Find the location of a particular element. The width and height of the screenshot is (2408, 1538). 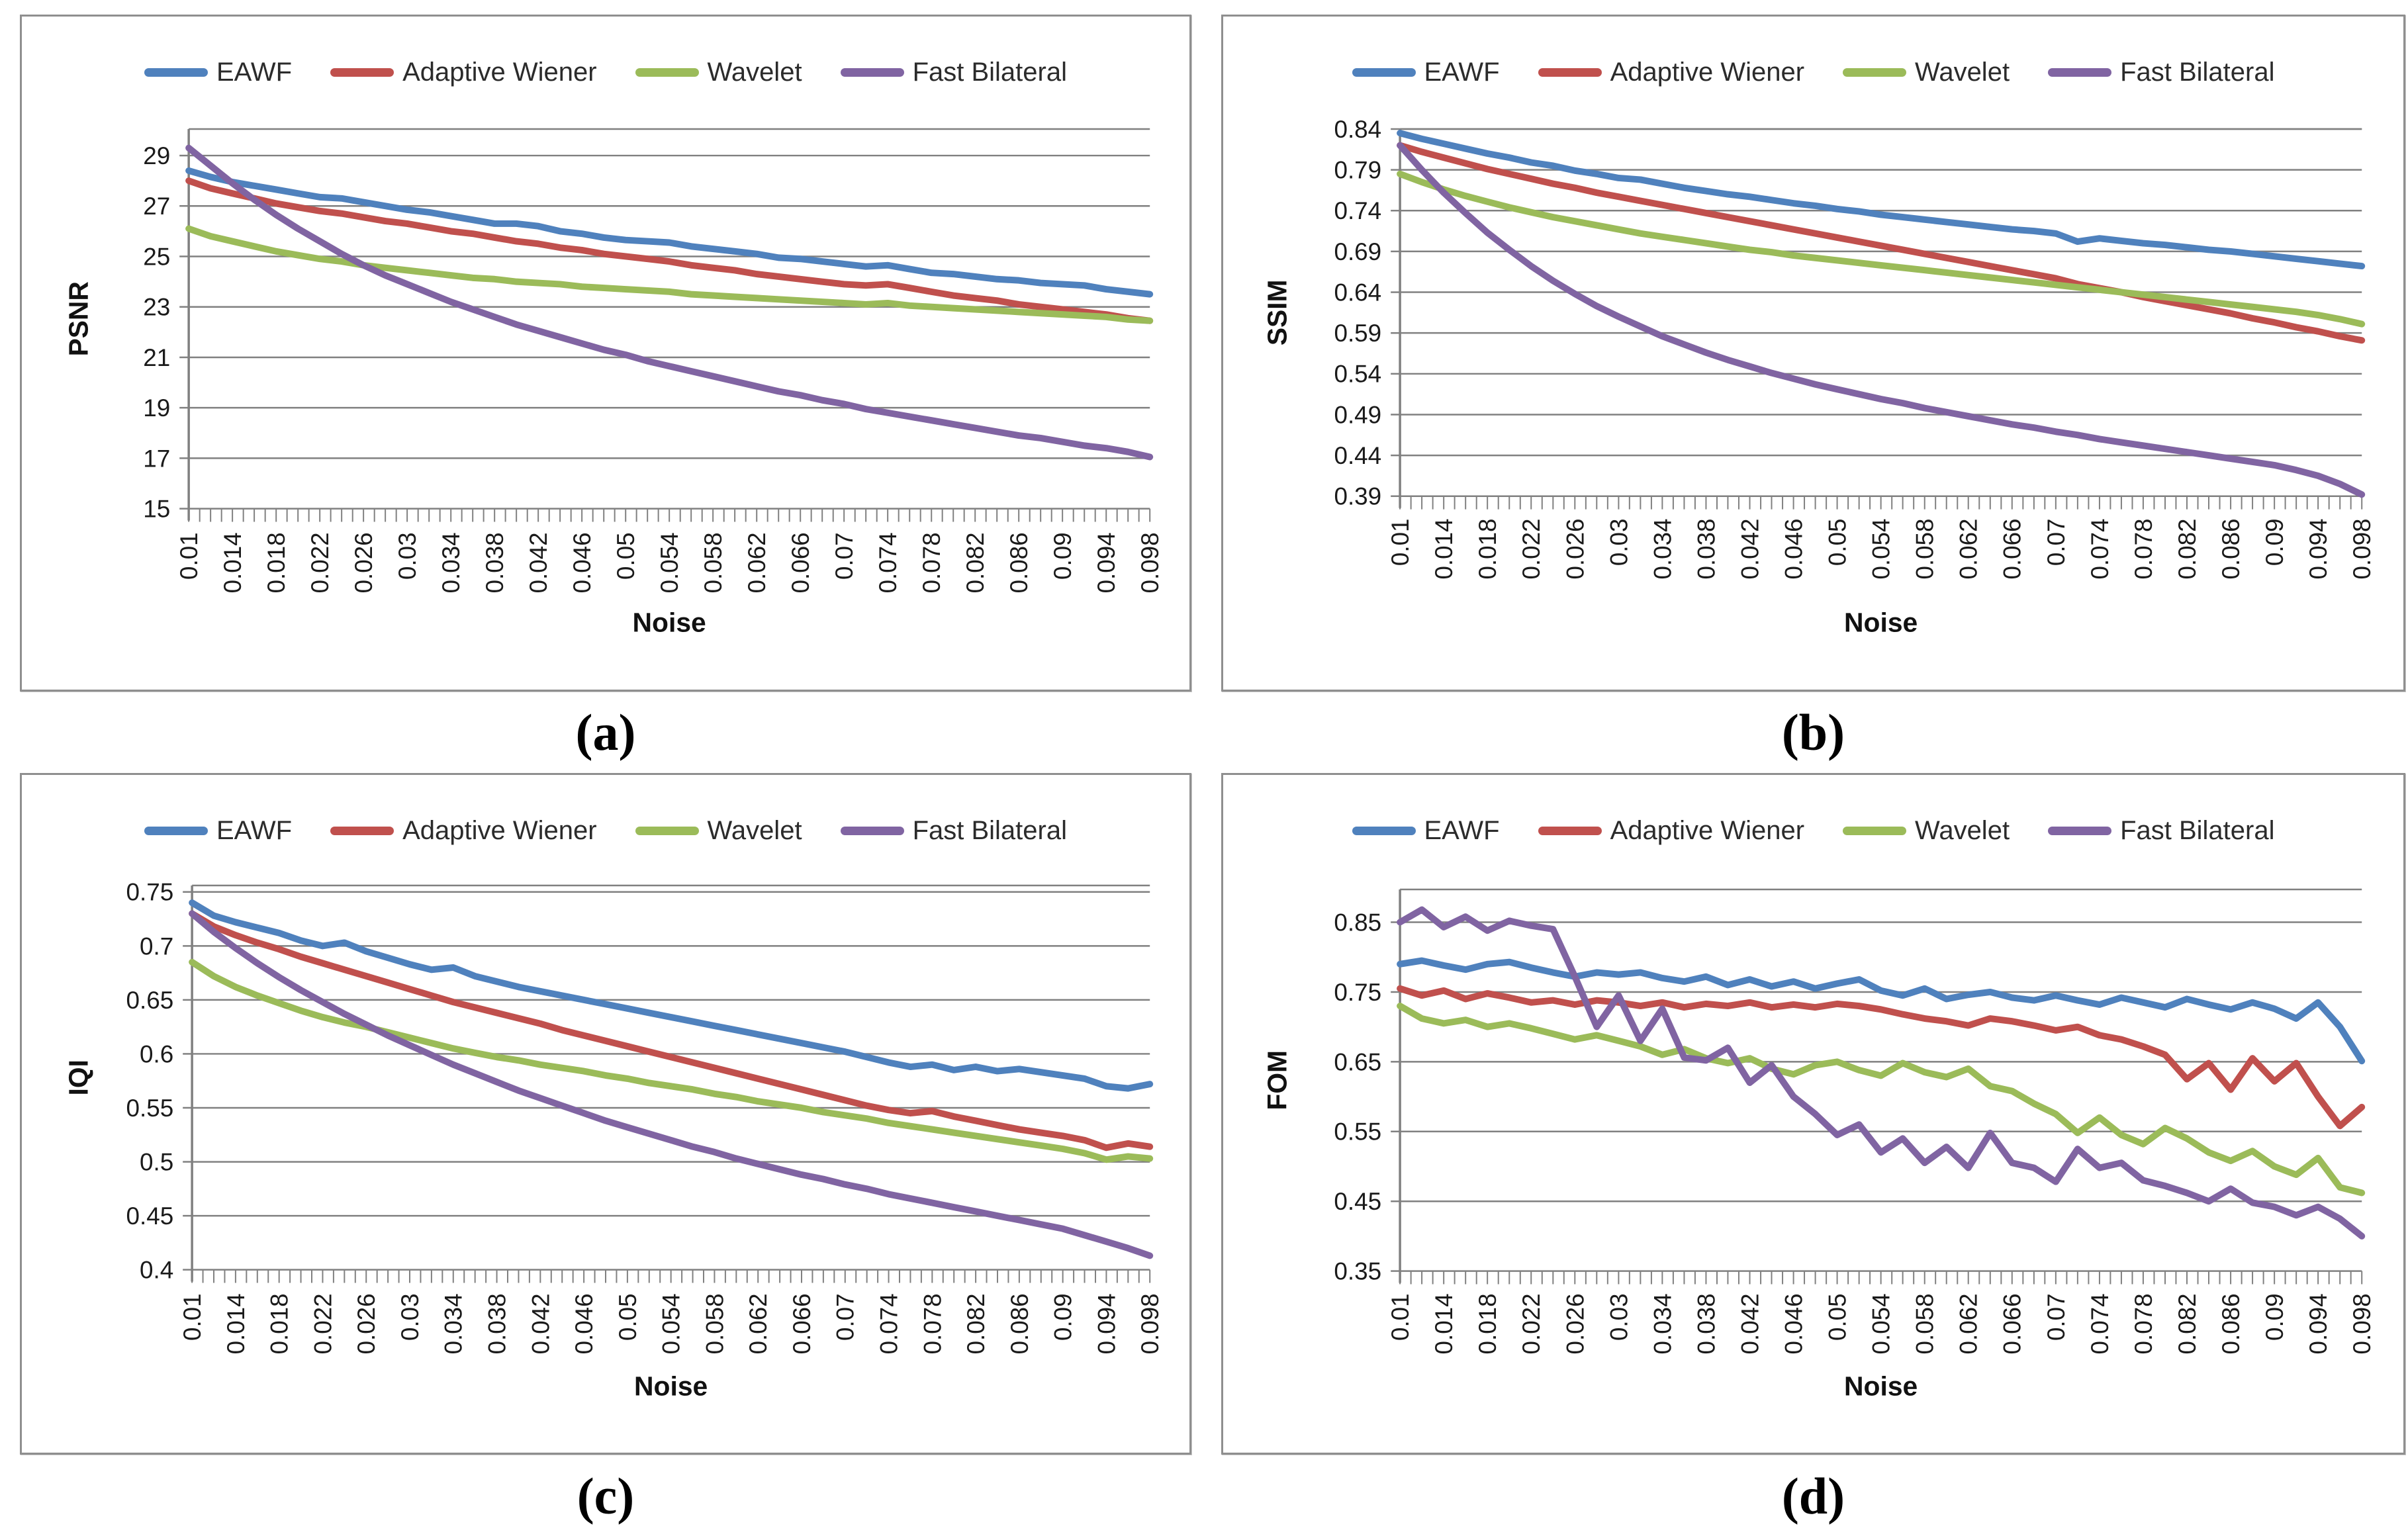

x-tick-label: 0.014 is located at coordinates (232, 562).